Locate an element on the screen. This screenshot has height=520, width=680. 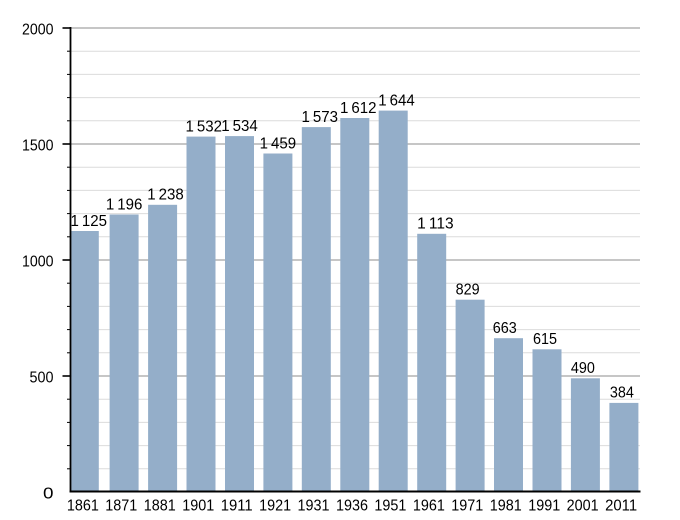
svg-text: 1 612 is located at coordinates (358, 108).